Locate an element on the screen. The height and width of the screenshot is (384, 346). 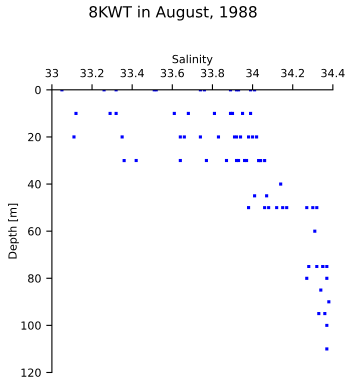
x-tick-label: 33.4 is located at coordinates (132, 73).